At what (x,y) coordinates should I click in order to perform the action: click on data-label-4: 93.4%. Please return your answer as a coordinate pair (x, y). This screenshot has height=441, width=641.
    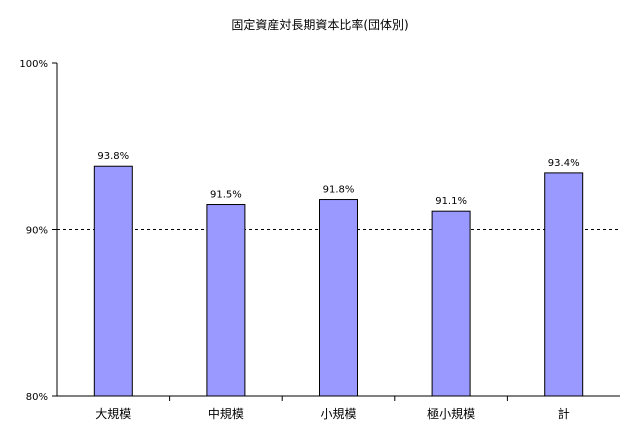
    Looking at the image, I should click on (564, 163).